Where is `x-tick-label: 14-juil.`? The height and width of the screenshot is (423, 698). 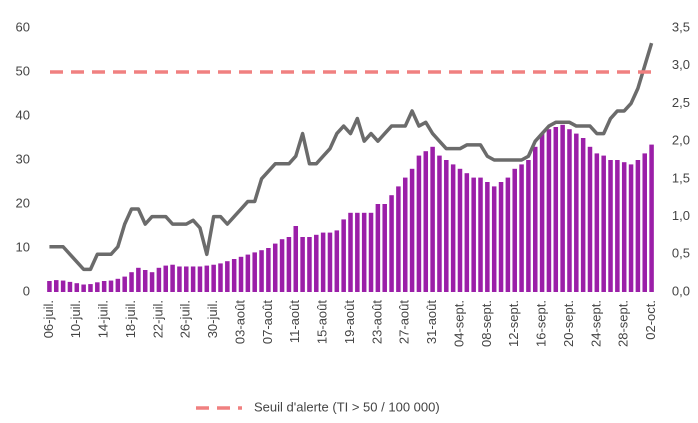 x-tick-label: 14-juil. is located at coordinates (103, 319).